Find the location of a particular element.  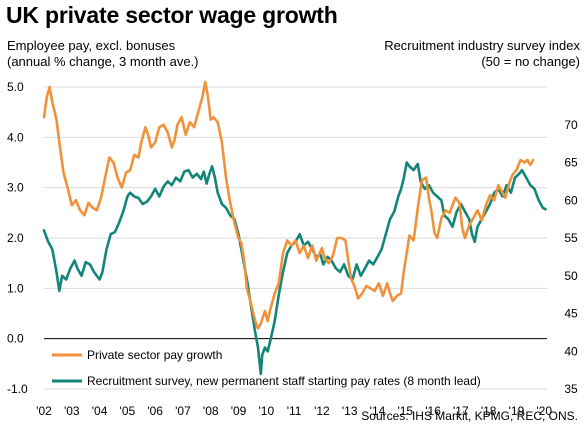

x-tick-label: '13 is located at coordinates (350, 411).